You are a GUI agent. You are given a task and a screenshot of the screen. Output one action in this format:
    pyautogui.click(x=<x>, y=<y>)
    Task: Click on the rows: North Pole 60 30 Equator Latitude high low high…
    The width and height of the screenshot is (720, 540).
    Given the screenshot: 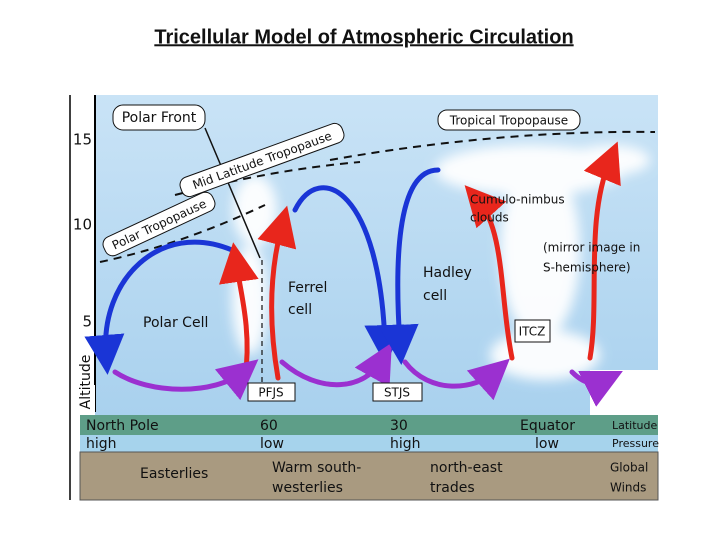 What is the action you would take?
    pyautogui.click(x=372, y=457)
    